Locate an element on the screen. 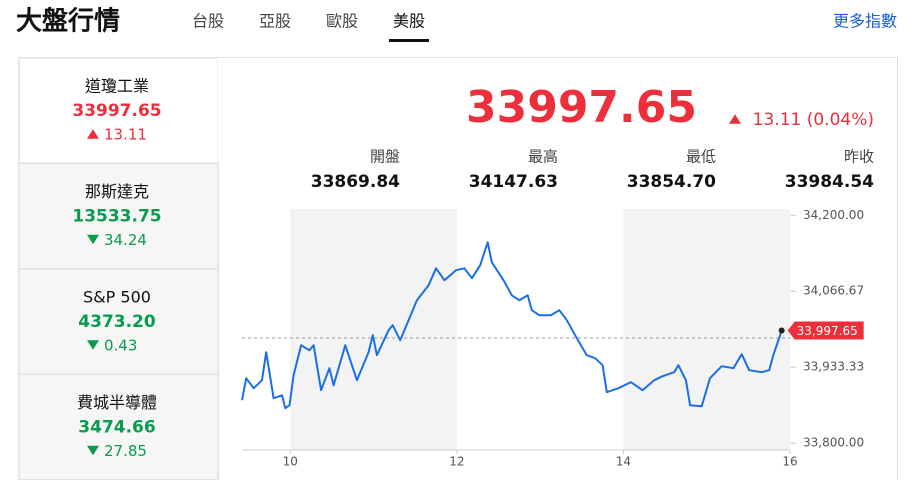 This screenshot has width=908, height=480. index-price: 4373.20 is located at coordinates (117, 322).